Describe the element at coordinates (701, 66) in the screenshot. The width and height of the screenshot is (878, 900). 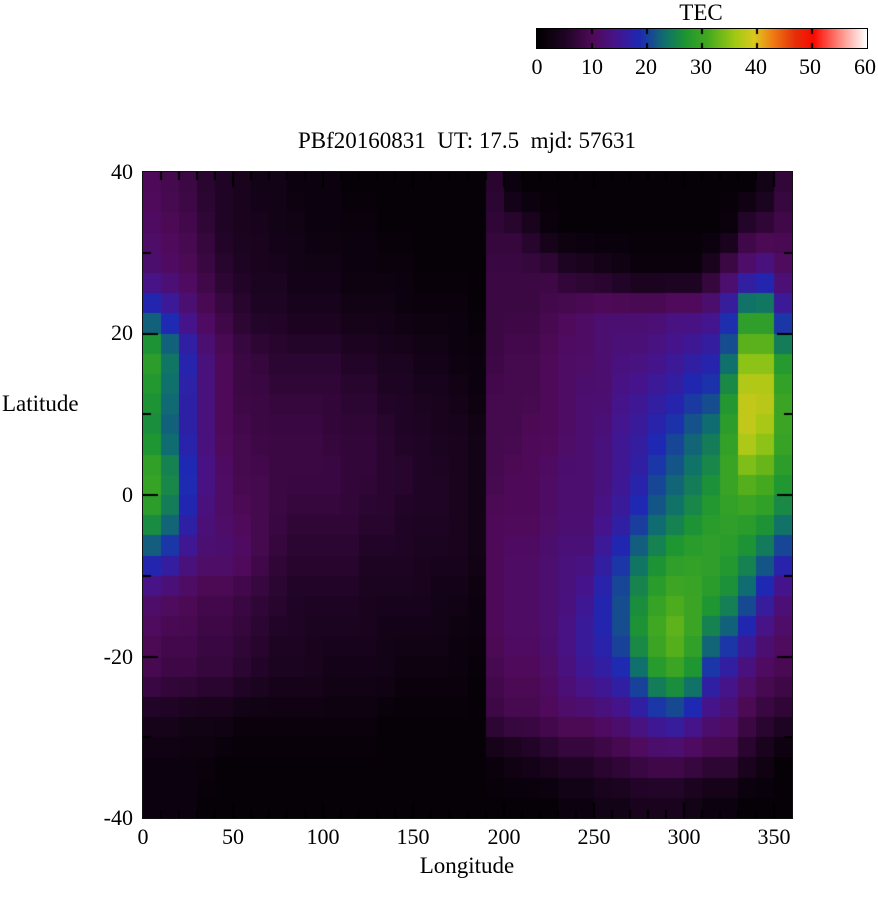
I see `colorbar-tick-30: 30` at that location.